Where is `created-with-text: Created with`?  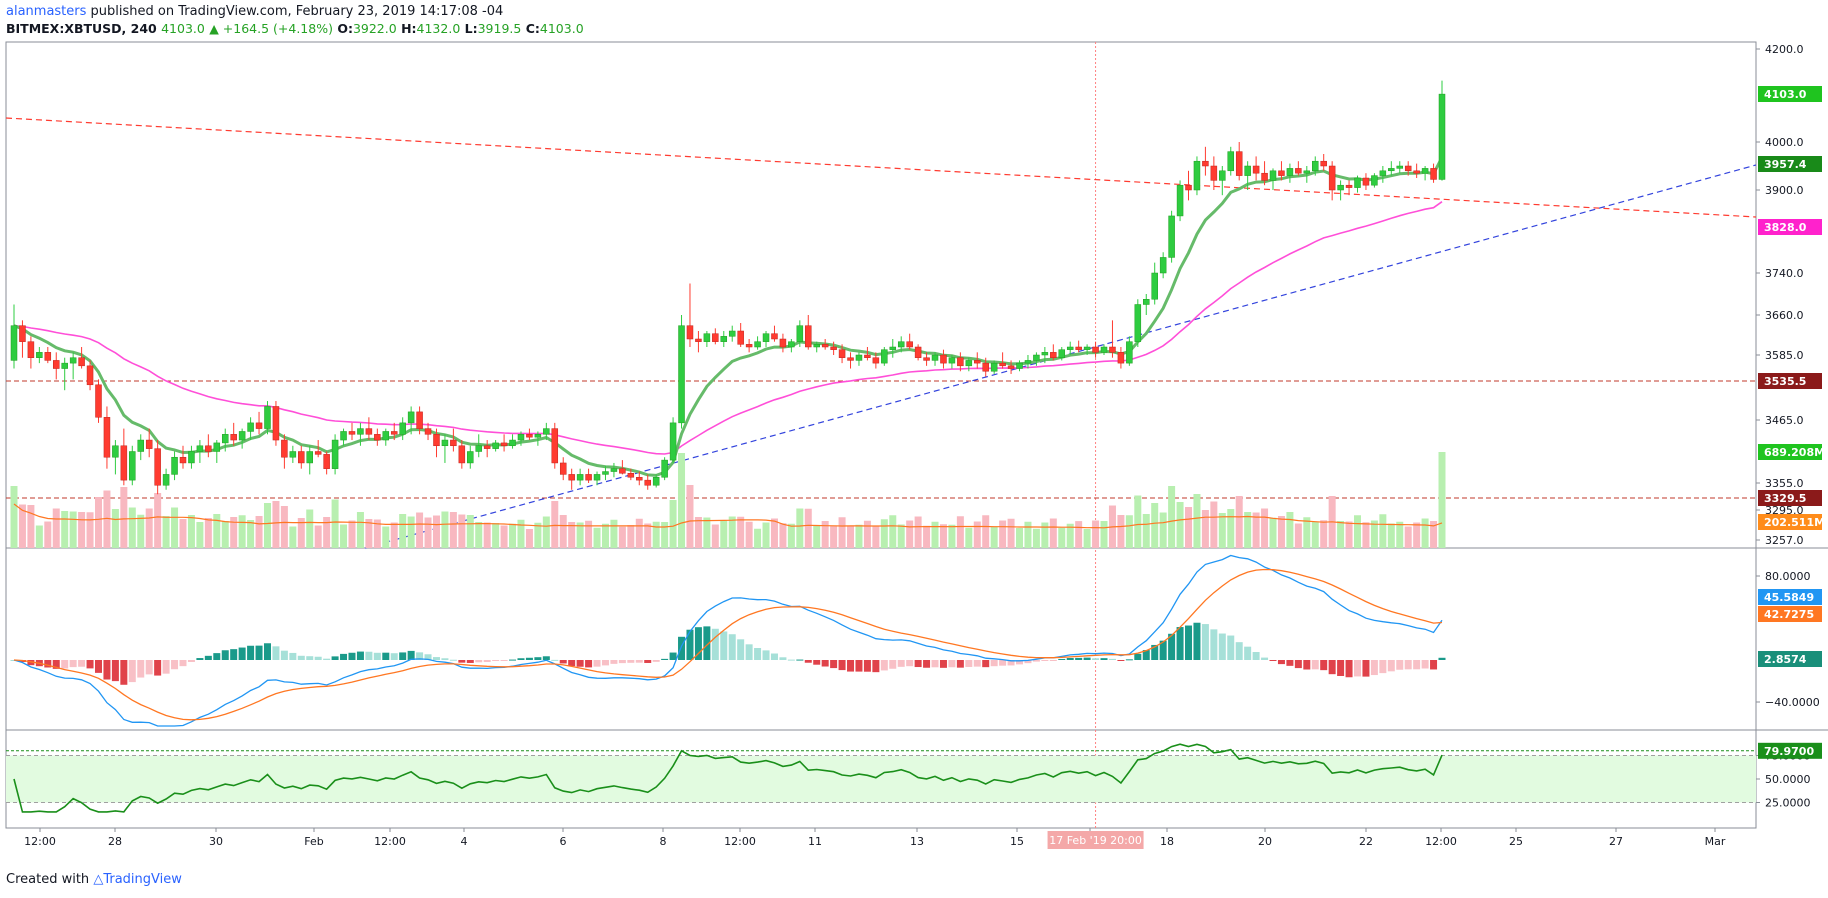 created-with-text: Created with is located at coordinates (48, 879).